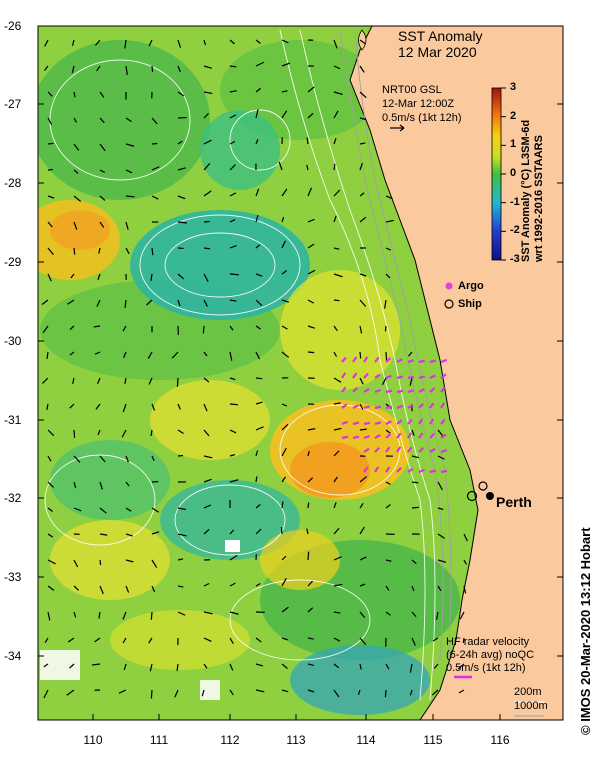  Describe the element at coordinates (422, 118) in the screenshot. I see `arrow-scale-label: 0.5m/s (1kt 12h)` at that location.